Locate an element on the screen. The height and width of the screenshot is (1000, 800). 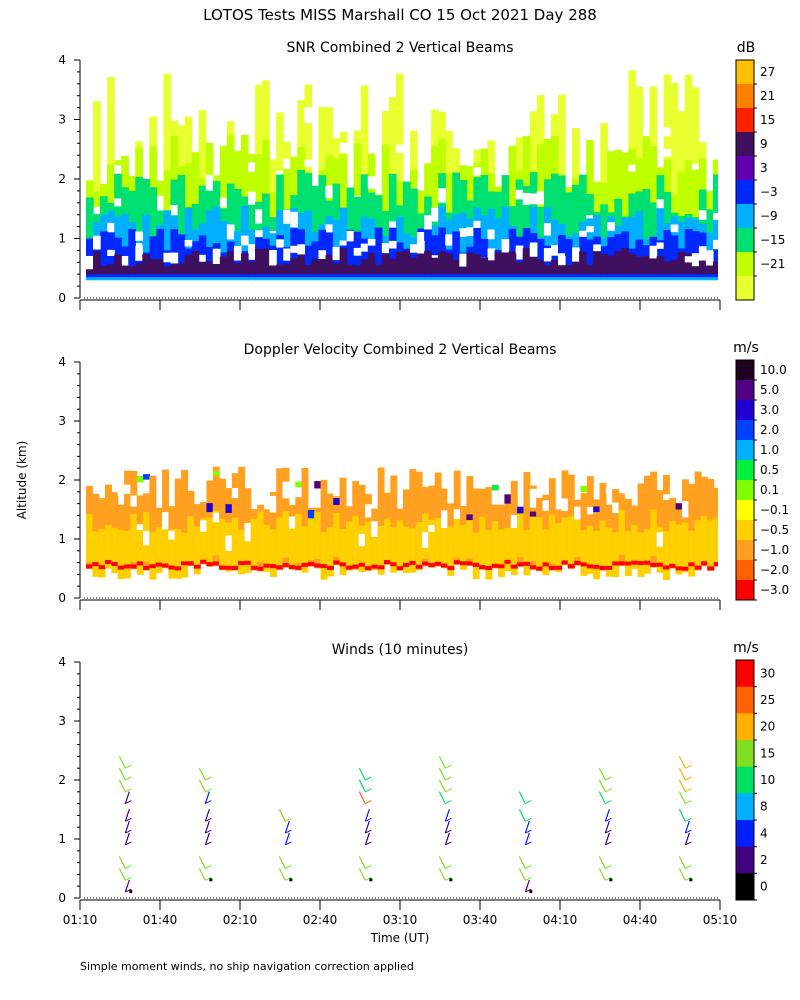
x-tick-label: 01:40 is located at coordinates (160, 920).